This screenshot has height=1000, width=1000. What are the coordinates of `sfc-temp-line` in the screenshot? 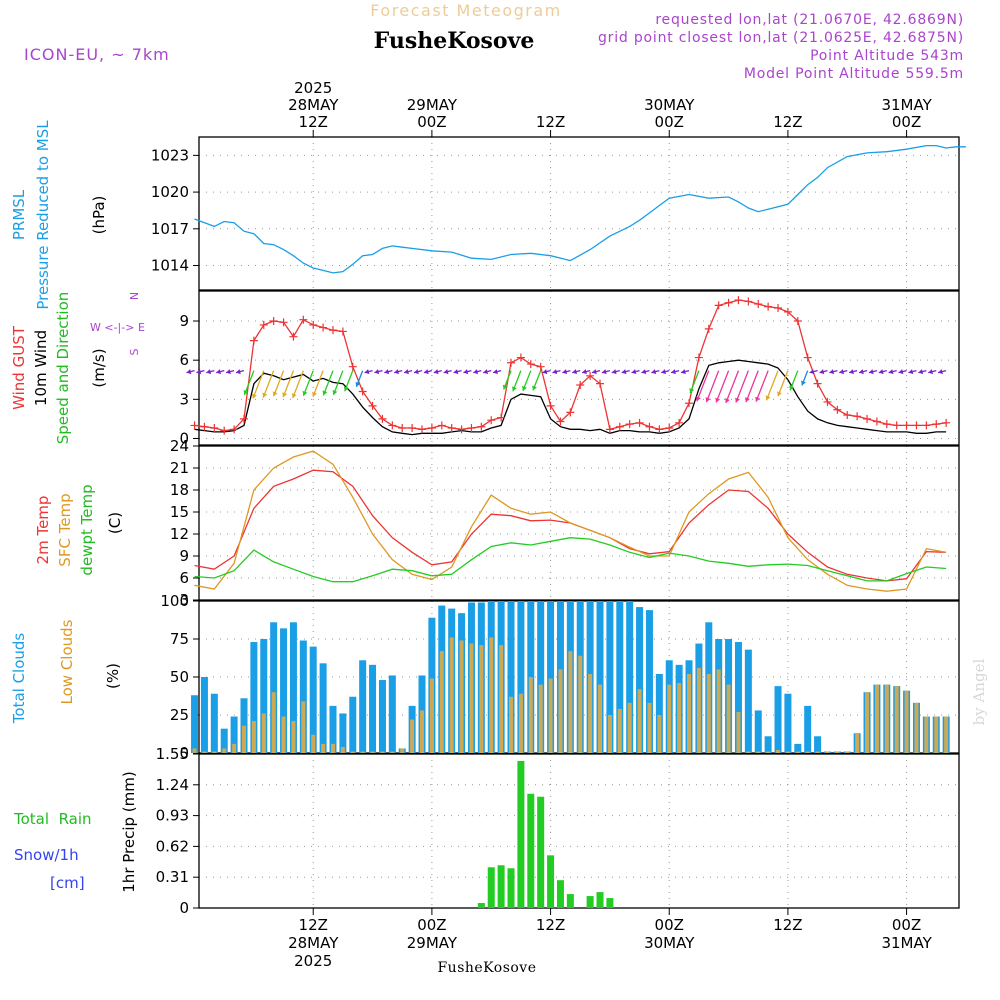 It's located at (570, 521).